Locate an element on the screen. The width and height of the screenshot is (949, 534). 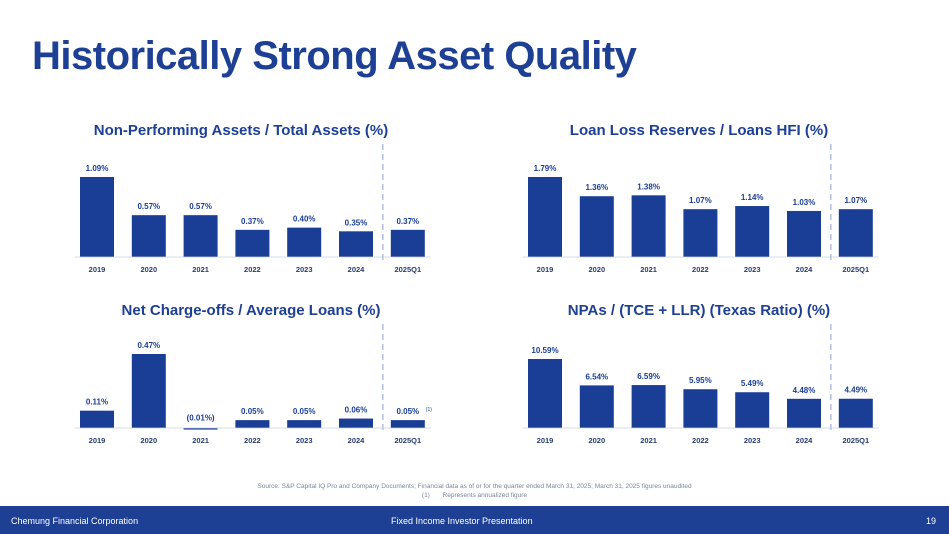
data-label: 1.38% is located at coordinates (648, 186).